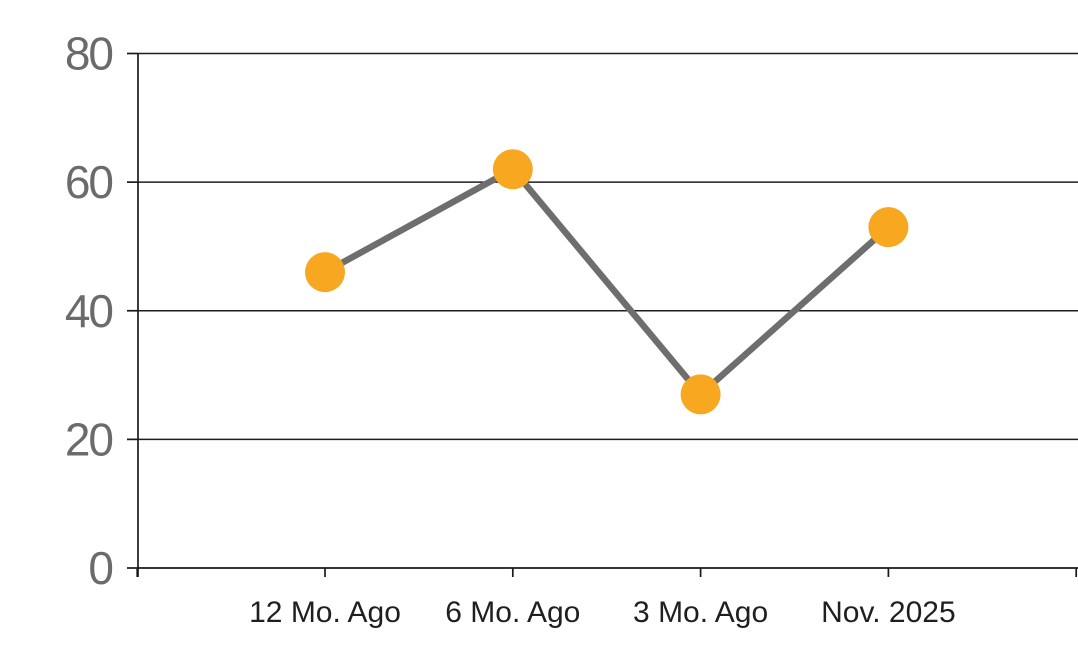 The width and height of the screenshot is (1078, 663). I want to click on y-axis-tick-label: 80, so click(89, 54).